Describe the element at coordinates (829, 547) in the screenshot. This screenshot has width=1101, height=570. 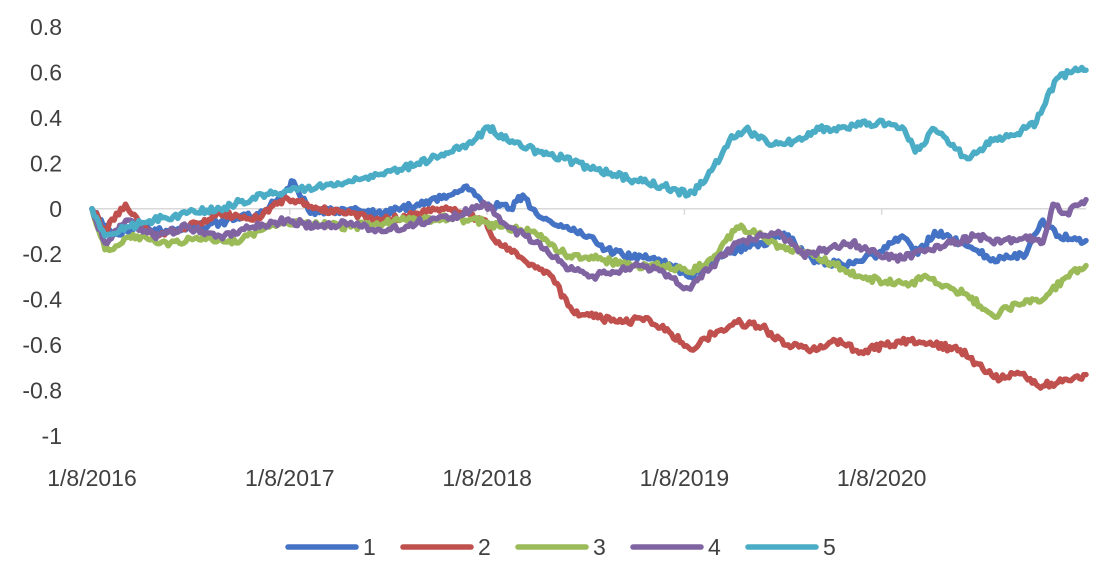
I see `legend-label-5: 5` at that location.